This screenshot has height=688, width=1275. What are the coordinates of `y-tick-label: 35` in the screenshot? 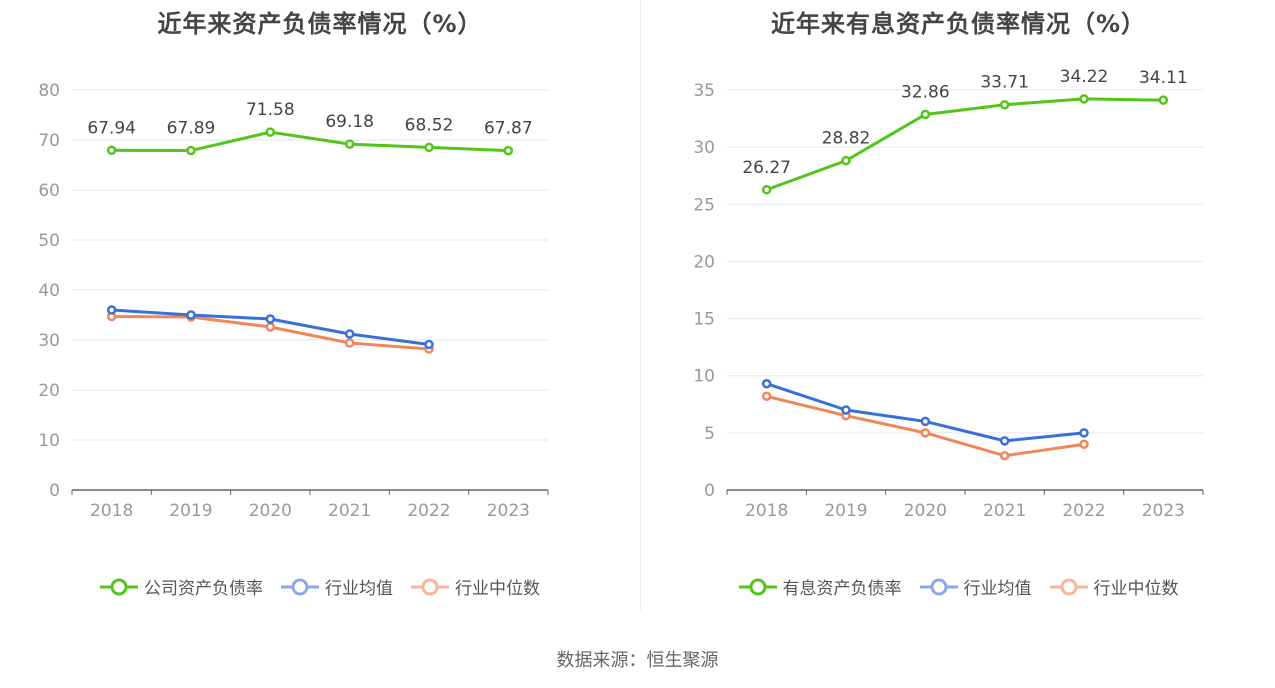 It's located at (704, 91).